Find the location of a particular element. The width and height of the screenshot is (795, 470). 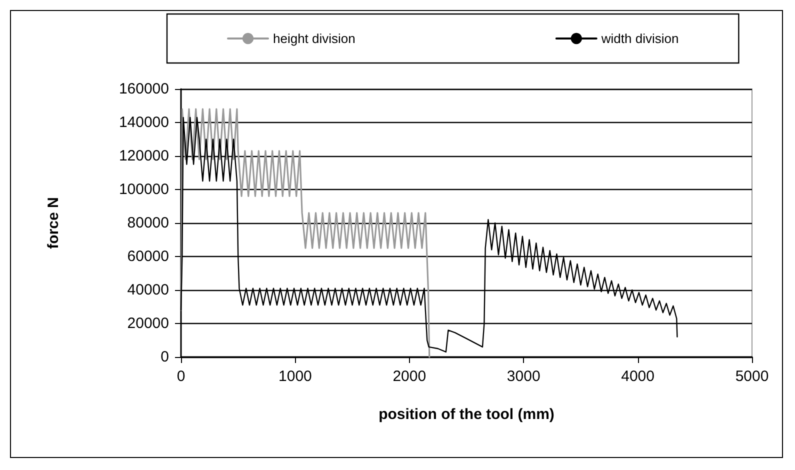

y-tick-label: 40000 is located at coordinates (148, 290).